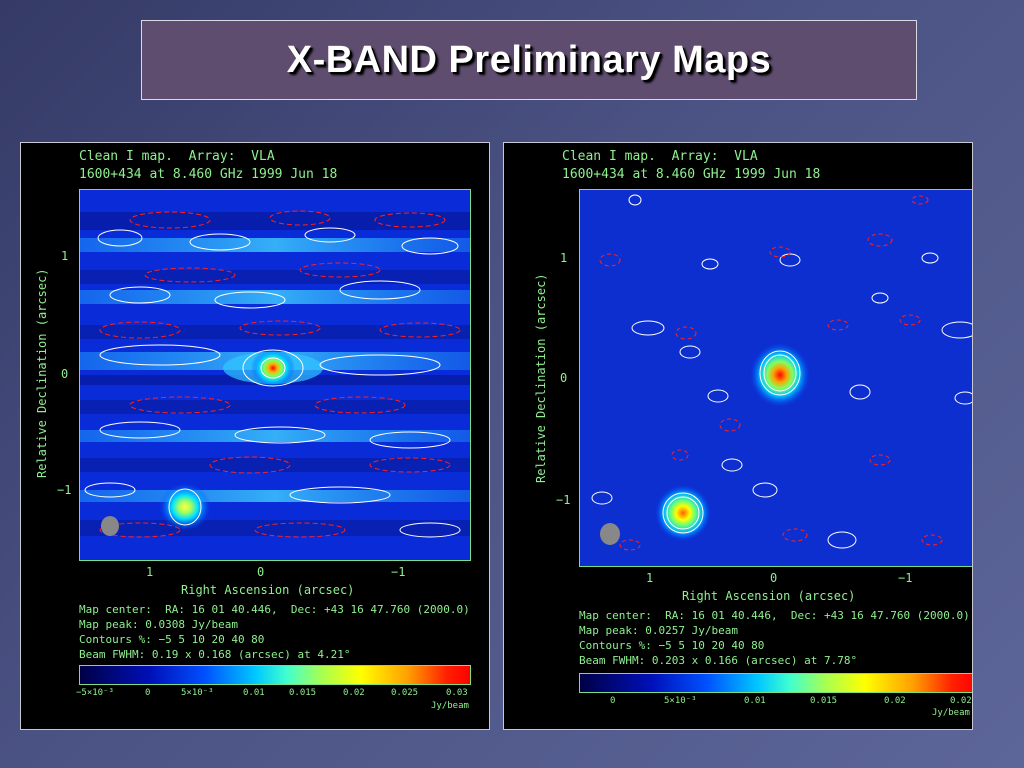  What do you see at coordinates (95, 693) in the screenshot?
I see `colorbar-tick: −5×10⁻³` at bounding box center [95, 693].